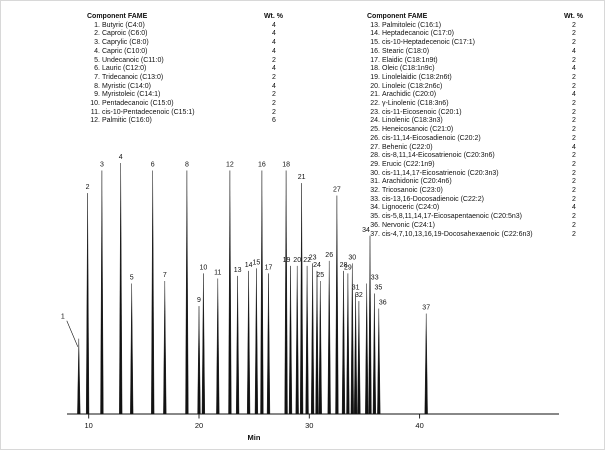 This screenshot has width=605, height=450. I want to click on peak-label-31: 31, so click(356, 288).